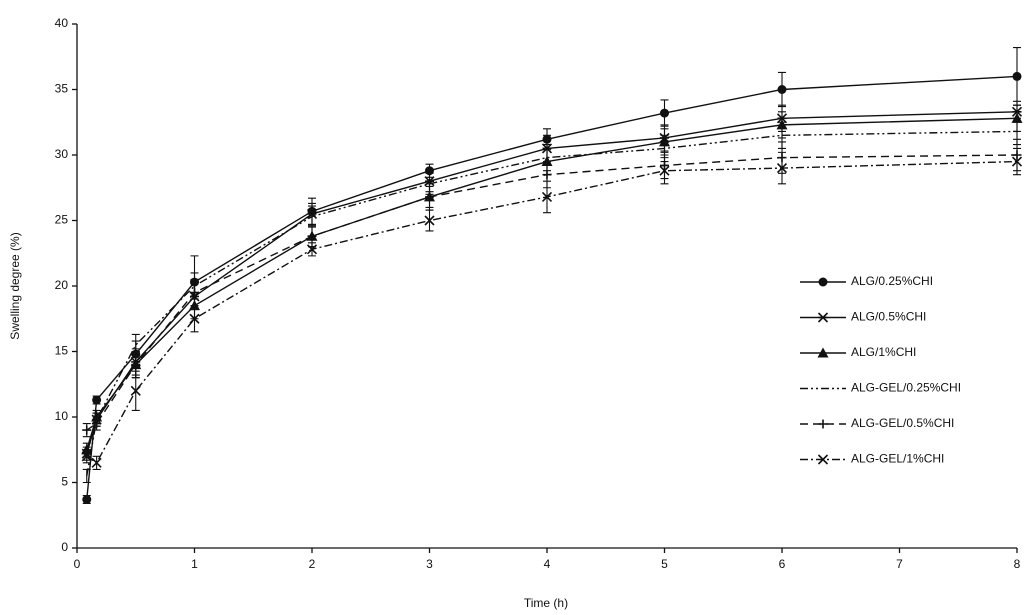  I want to click on legend-label: ALG-GEL/0.5%CHI, so click(902, 423).